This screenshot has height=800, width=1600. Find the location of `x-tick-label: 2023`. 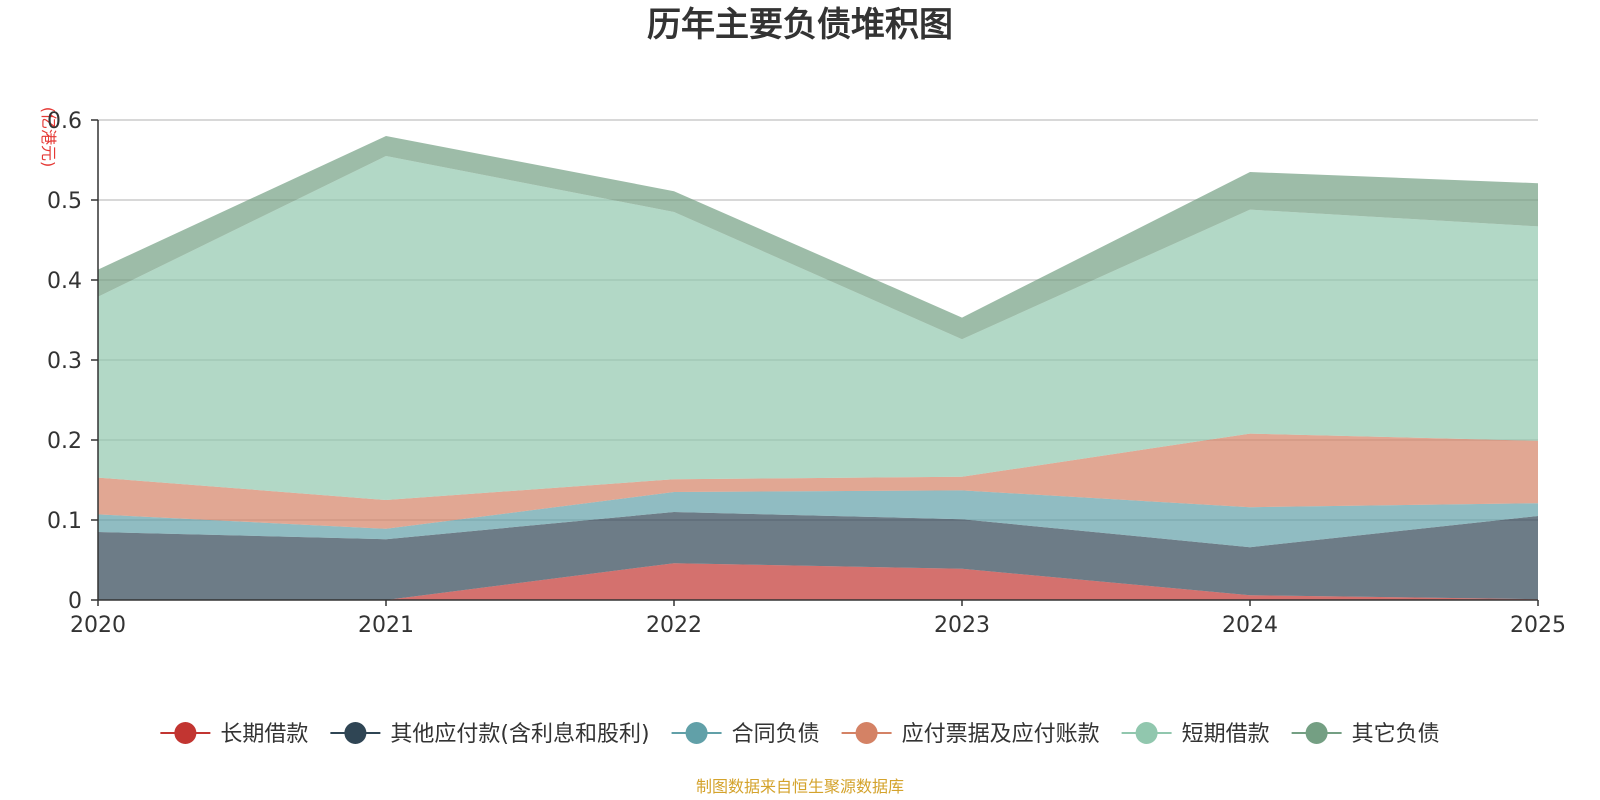

x-tick-label: 2023 is located at coordinates (962, 625).